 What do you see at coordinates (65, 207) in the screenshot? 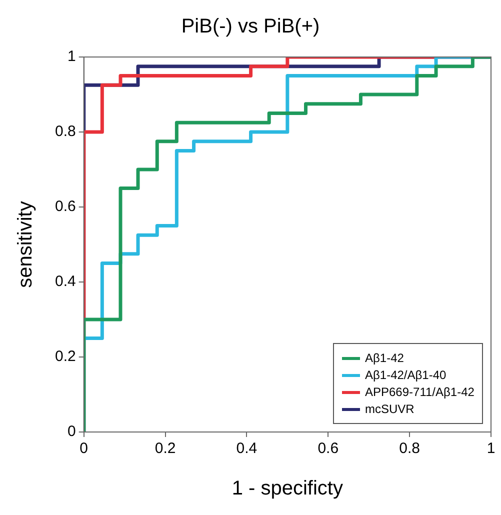
I see `y-tick-label: 0.6` at bounding box center [65, 207].